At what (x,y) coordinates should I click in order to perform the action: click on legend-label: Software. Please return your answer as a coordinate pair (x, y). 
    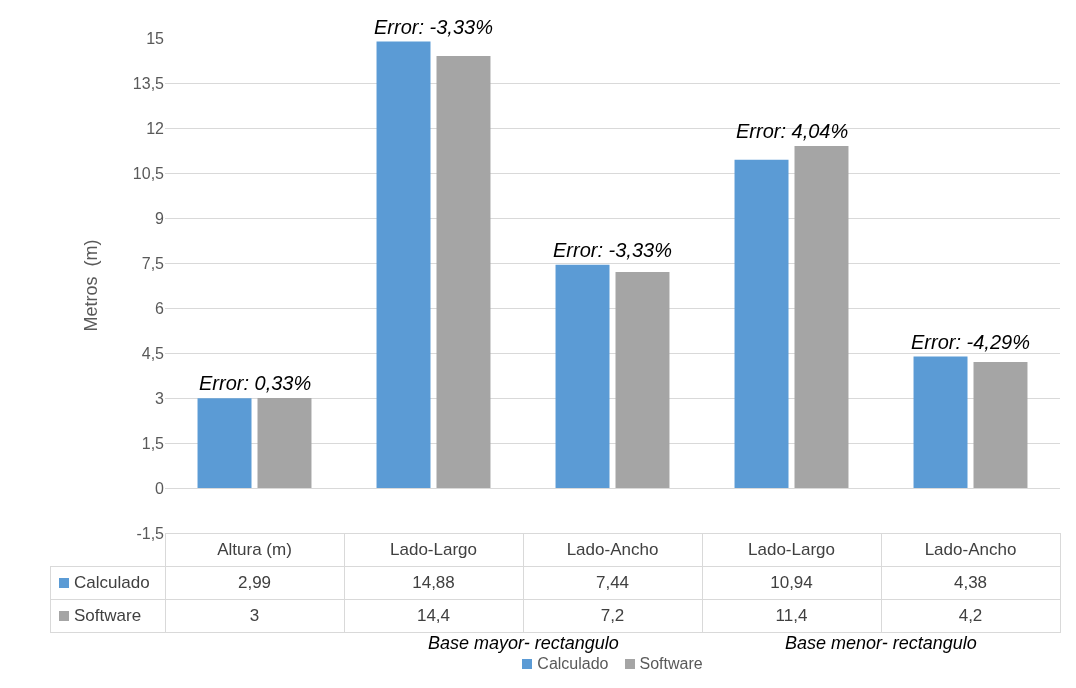
    Looking at the image, I should click on (107, 616).